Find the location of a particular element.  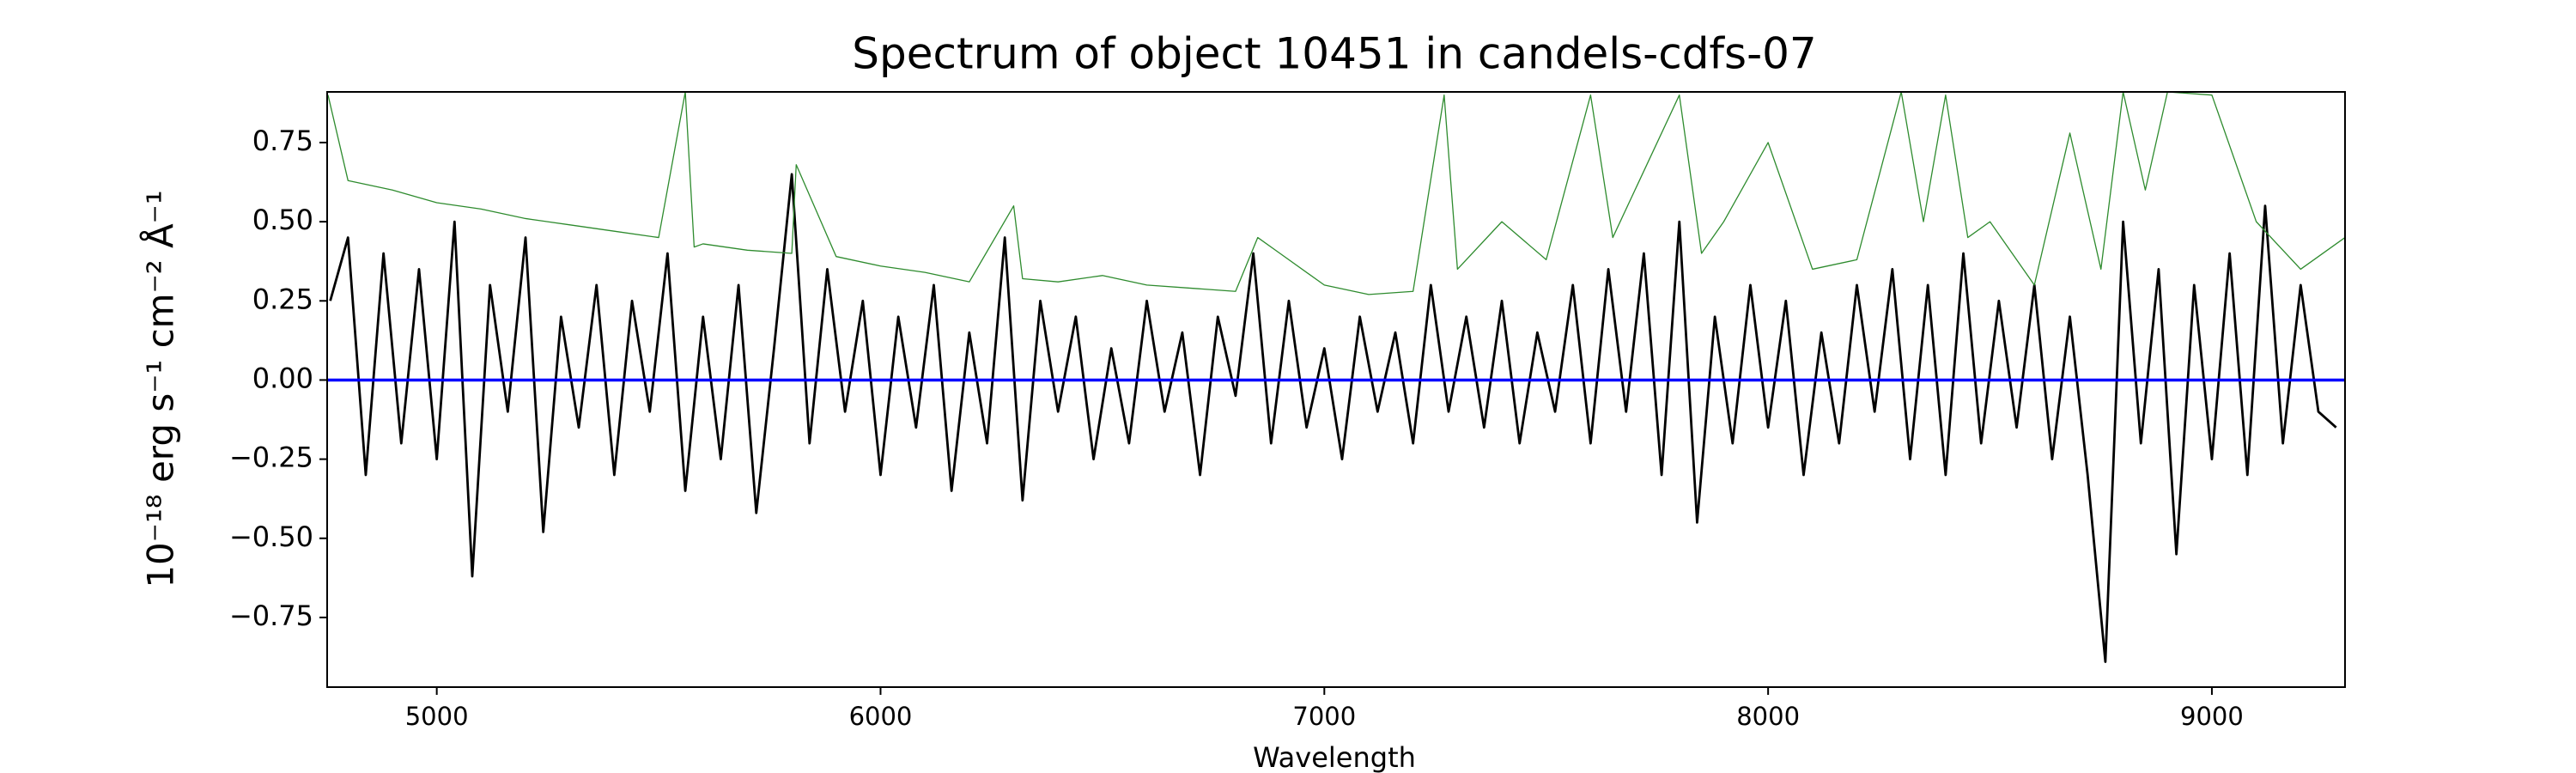

x-tick-label: 9000 is located at coordinates (2212, 716).